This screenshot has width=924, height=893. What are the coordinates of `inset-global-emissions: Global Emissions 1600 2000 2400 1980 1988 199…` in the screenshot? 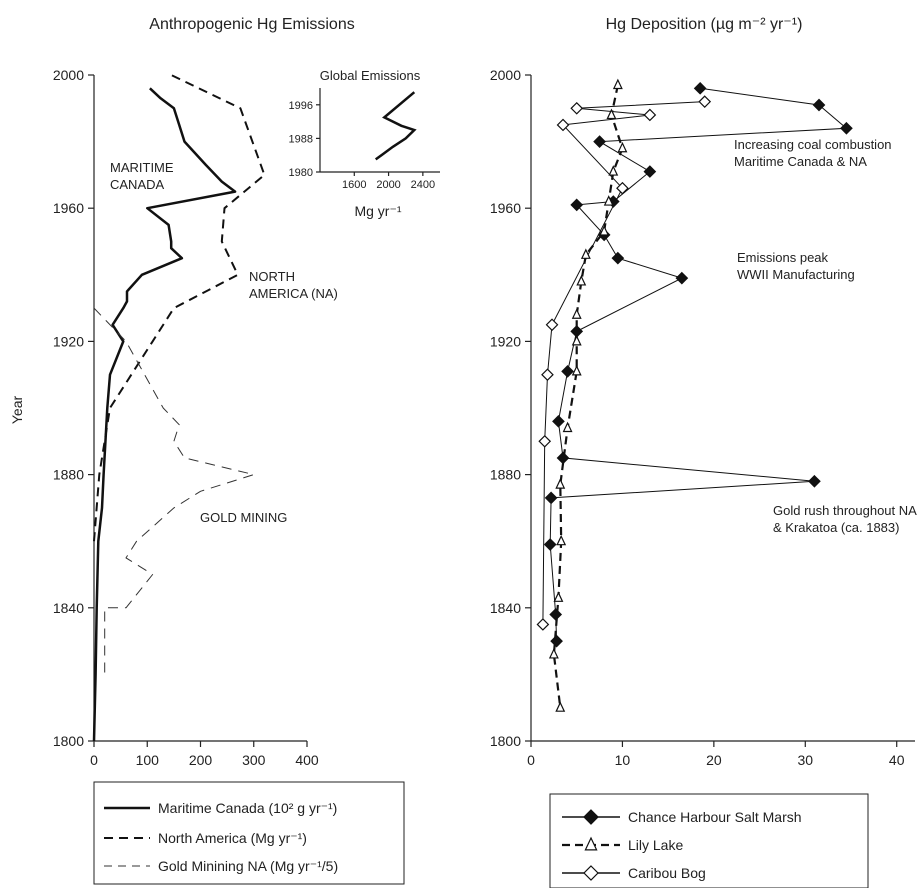 It's located at (364, 143).